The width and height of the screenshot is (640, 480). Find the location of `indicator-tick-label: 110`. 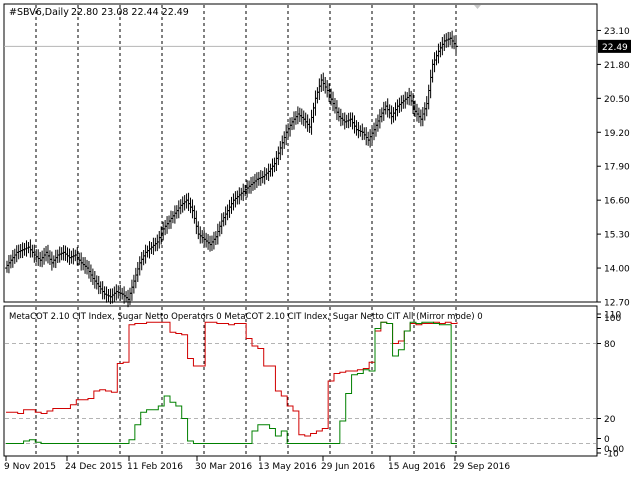

indicator-tick-label: 110 is located at coordinates (612, 316).